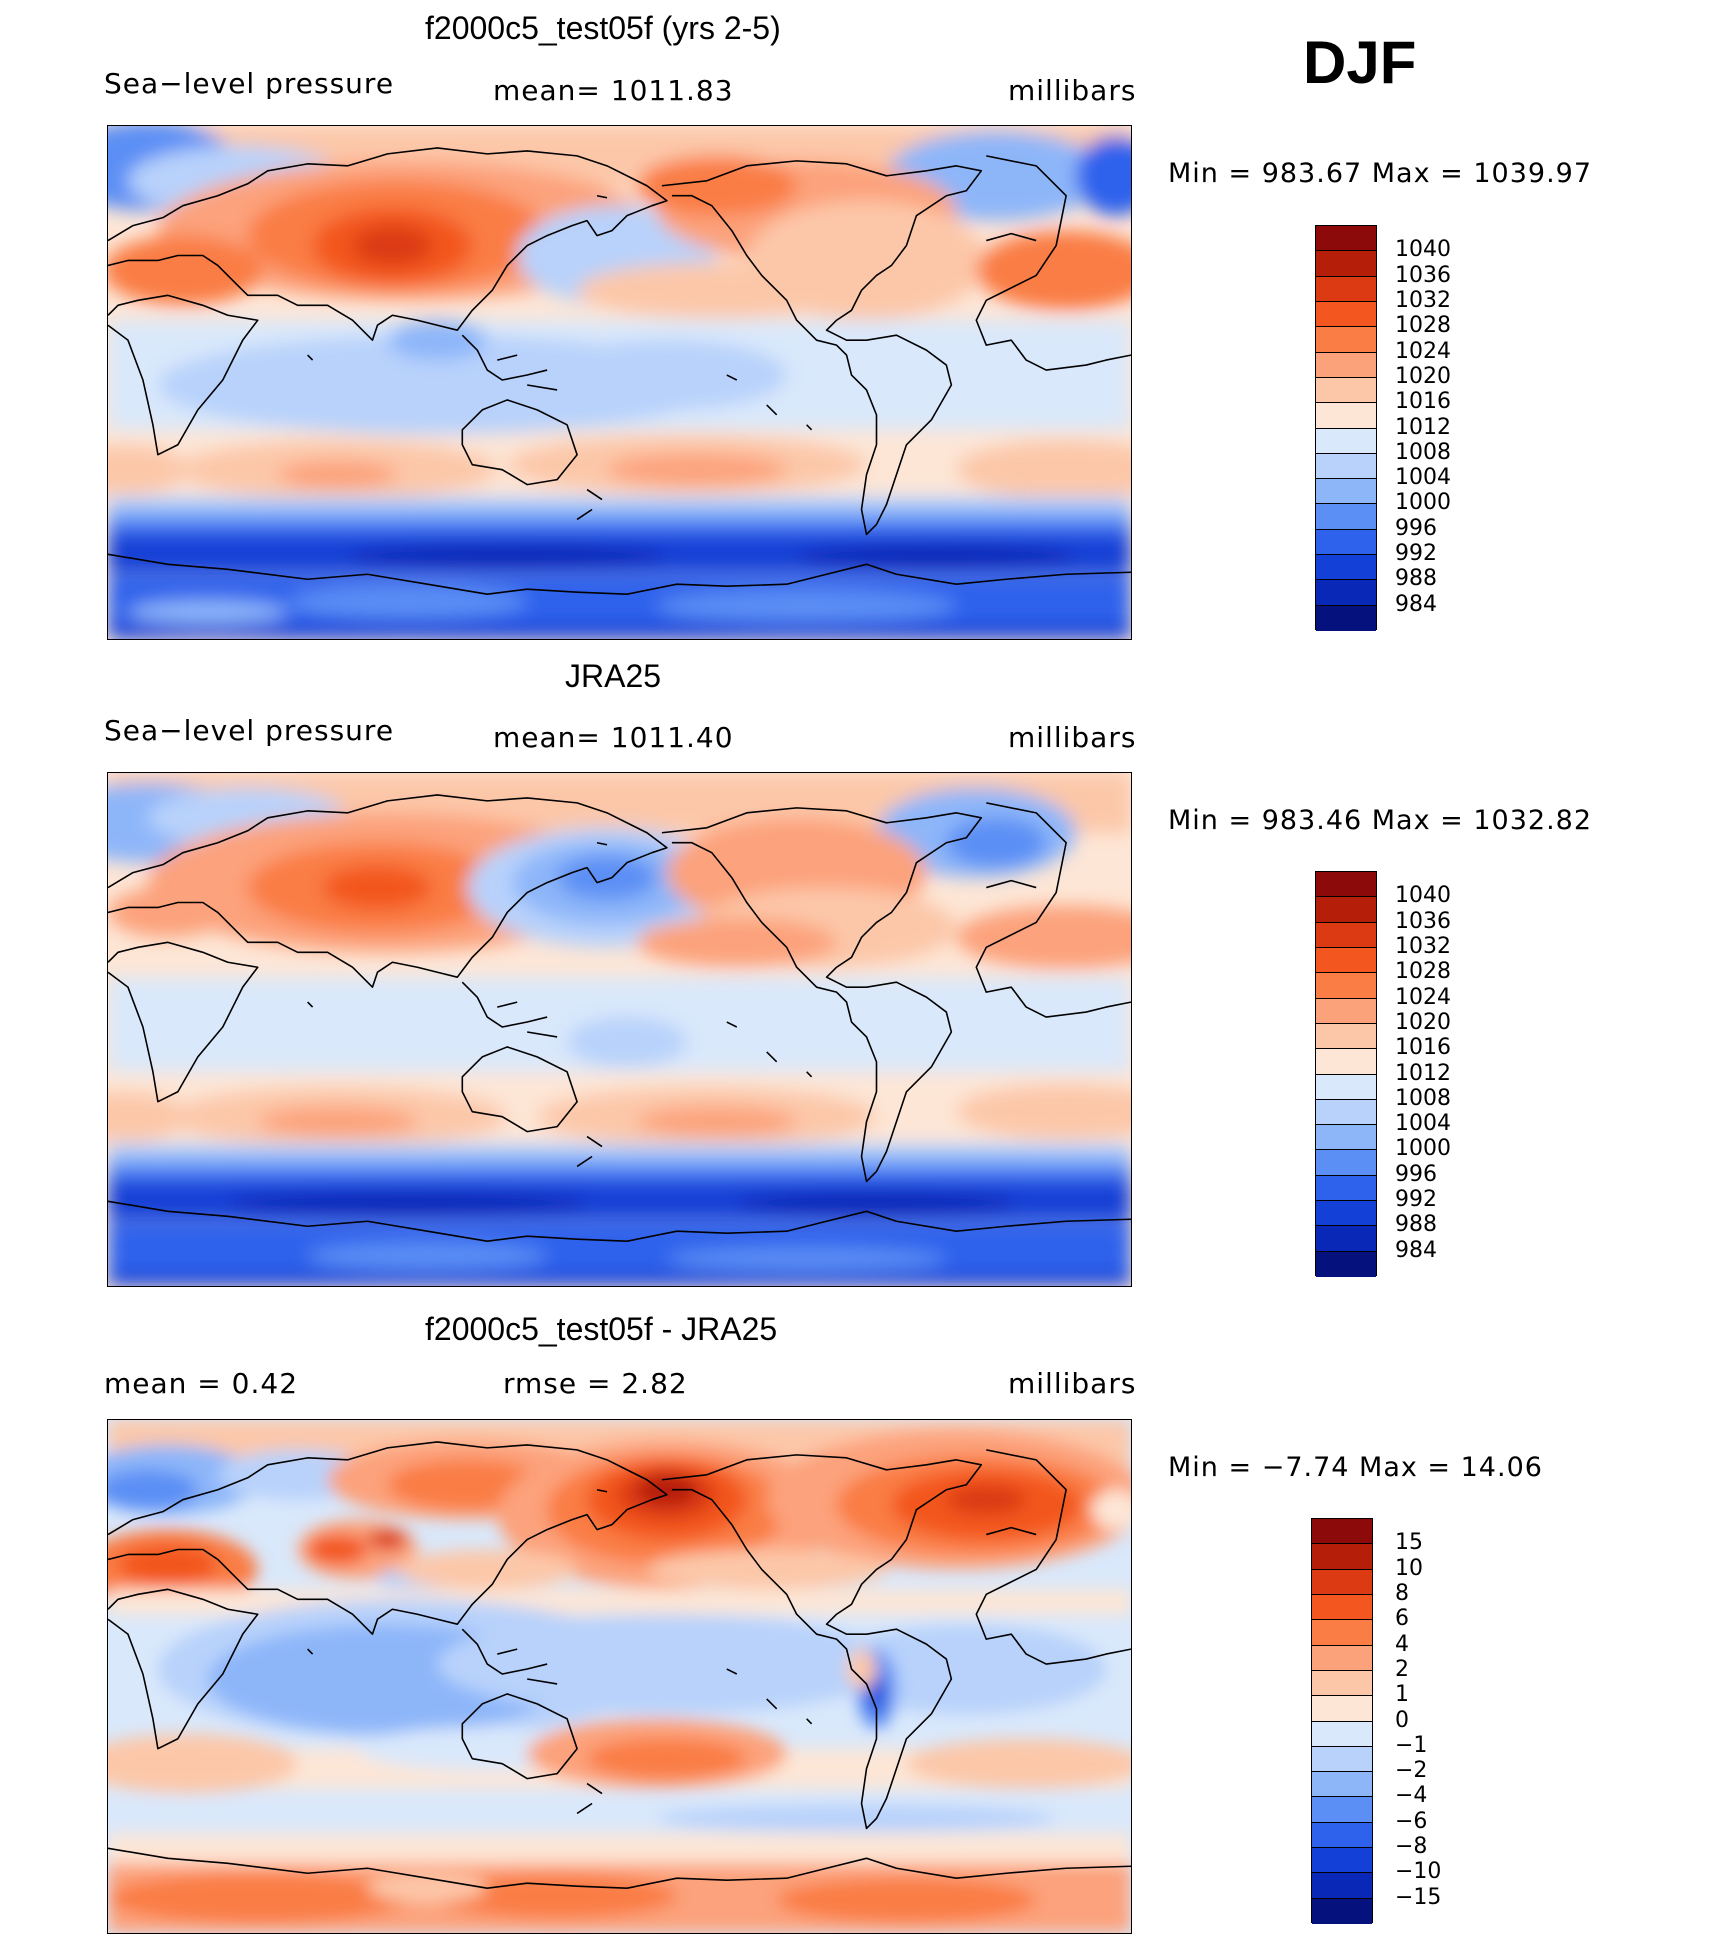 The image size is (1710, 1941). I want to click on panel1-variable-label: Sea−level pressure, so click(249, 83).